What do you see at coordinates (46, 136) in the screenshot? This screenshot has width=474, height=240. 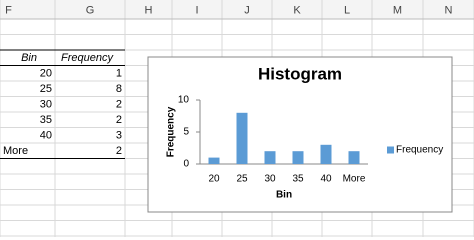 I see `table-cell: 40` at bounding box center [46, 136].